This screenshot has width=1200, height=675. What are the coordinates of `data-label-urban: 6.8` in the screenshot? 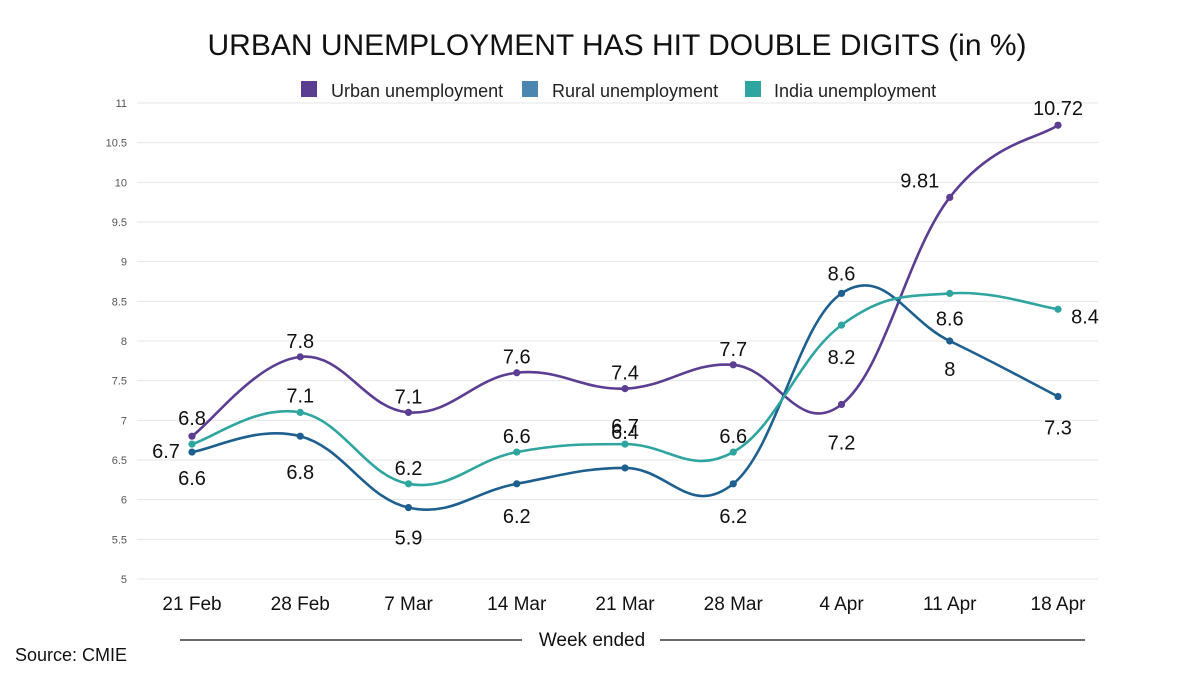 It's located at (192, 419).